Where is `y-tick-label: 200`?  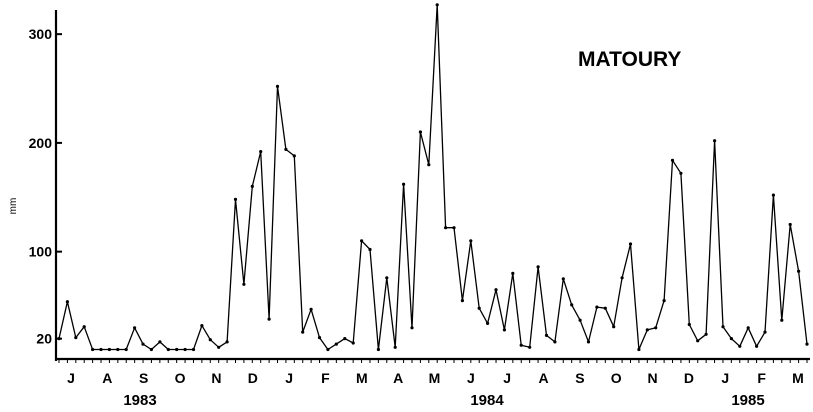
y-tick-label: 200 is located at coordinates (41, 143).